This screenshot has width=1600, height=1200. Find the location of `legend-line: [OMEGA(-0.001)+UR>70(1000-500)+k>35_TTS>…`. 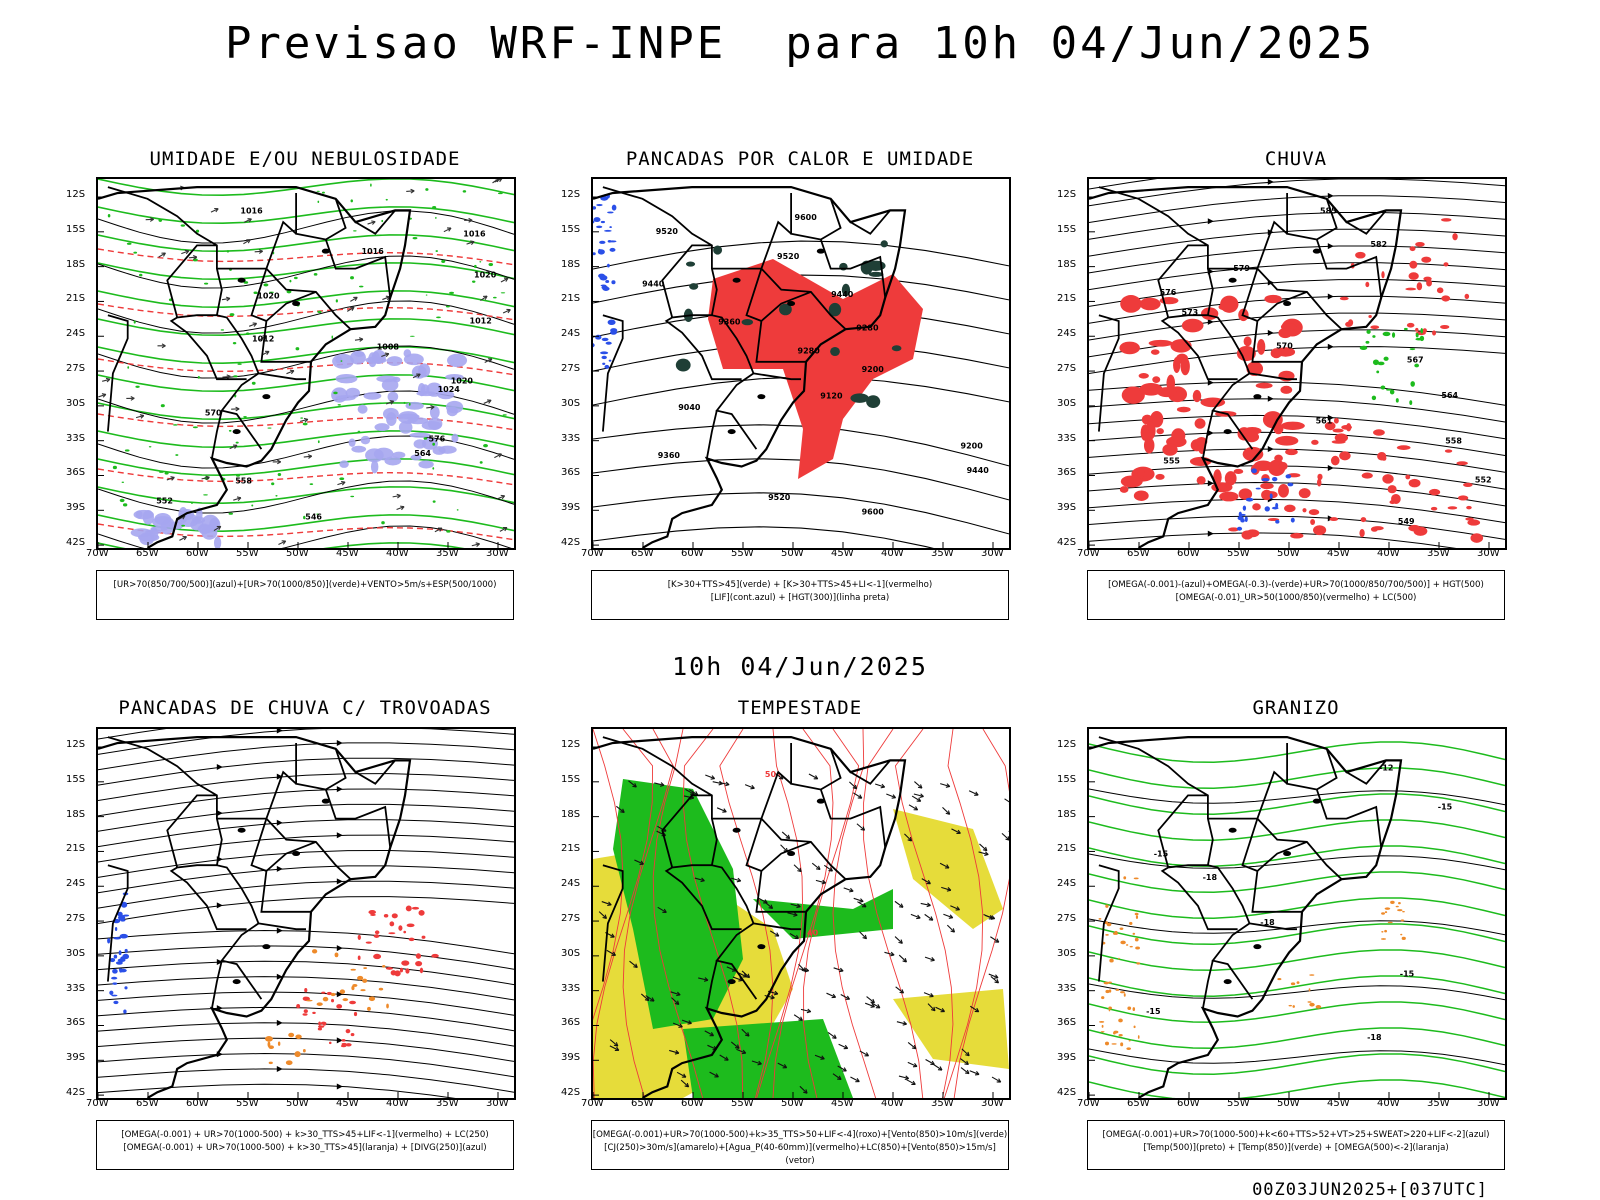

legend-line: [OMEGA(-0.001)+UR>70(1000-500)+k>35_TTS>… is located at coordinates (800, 1135).